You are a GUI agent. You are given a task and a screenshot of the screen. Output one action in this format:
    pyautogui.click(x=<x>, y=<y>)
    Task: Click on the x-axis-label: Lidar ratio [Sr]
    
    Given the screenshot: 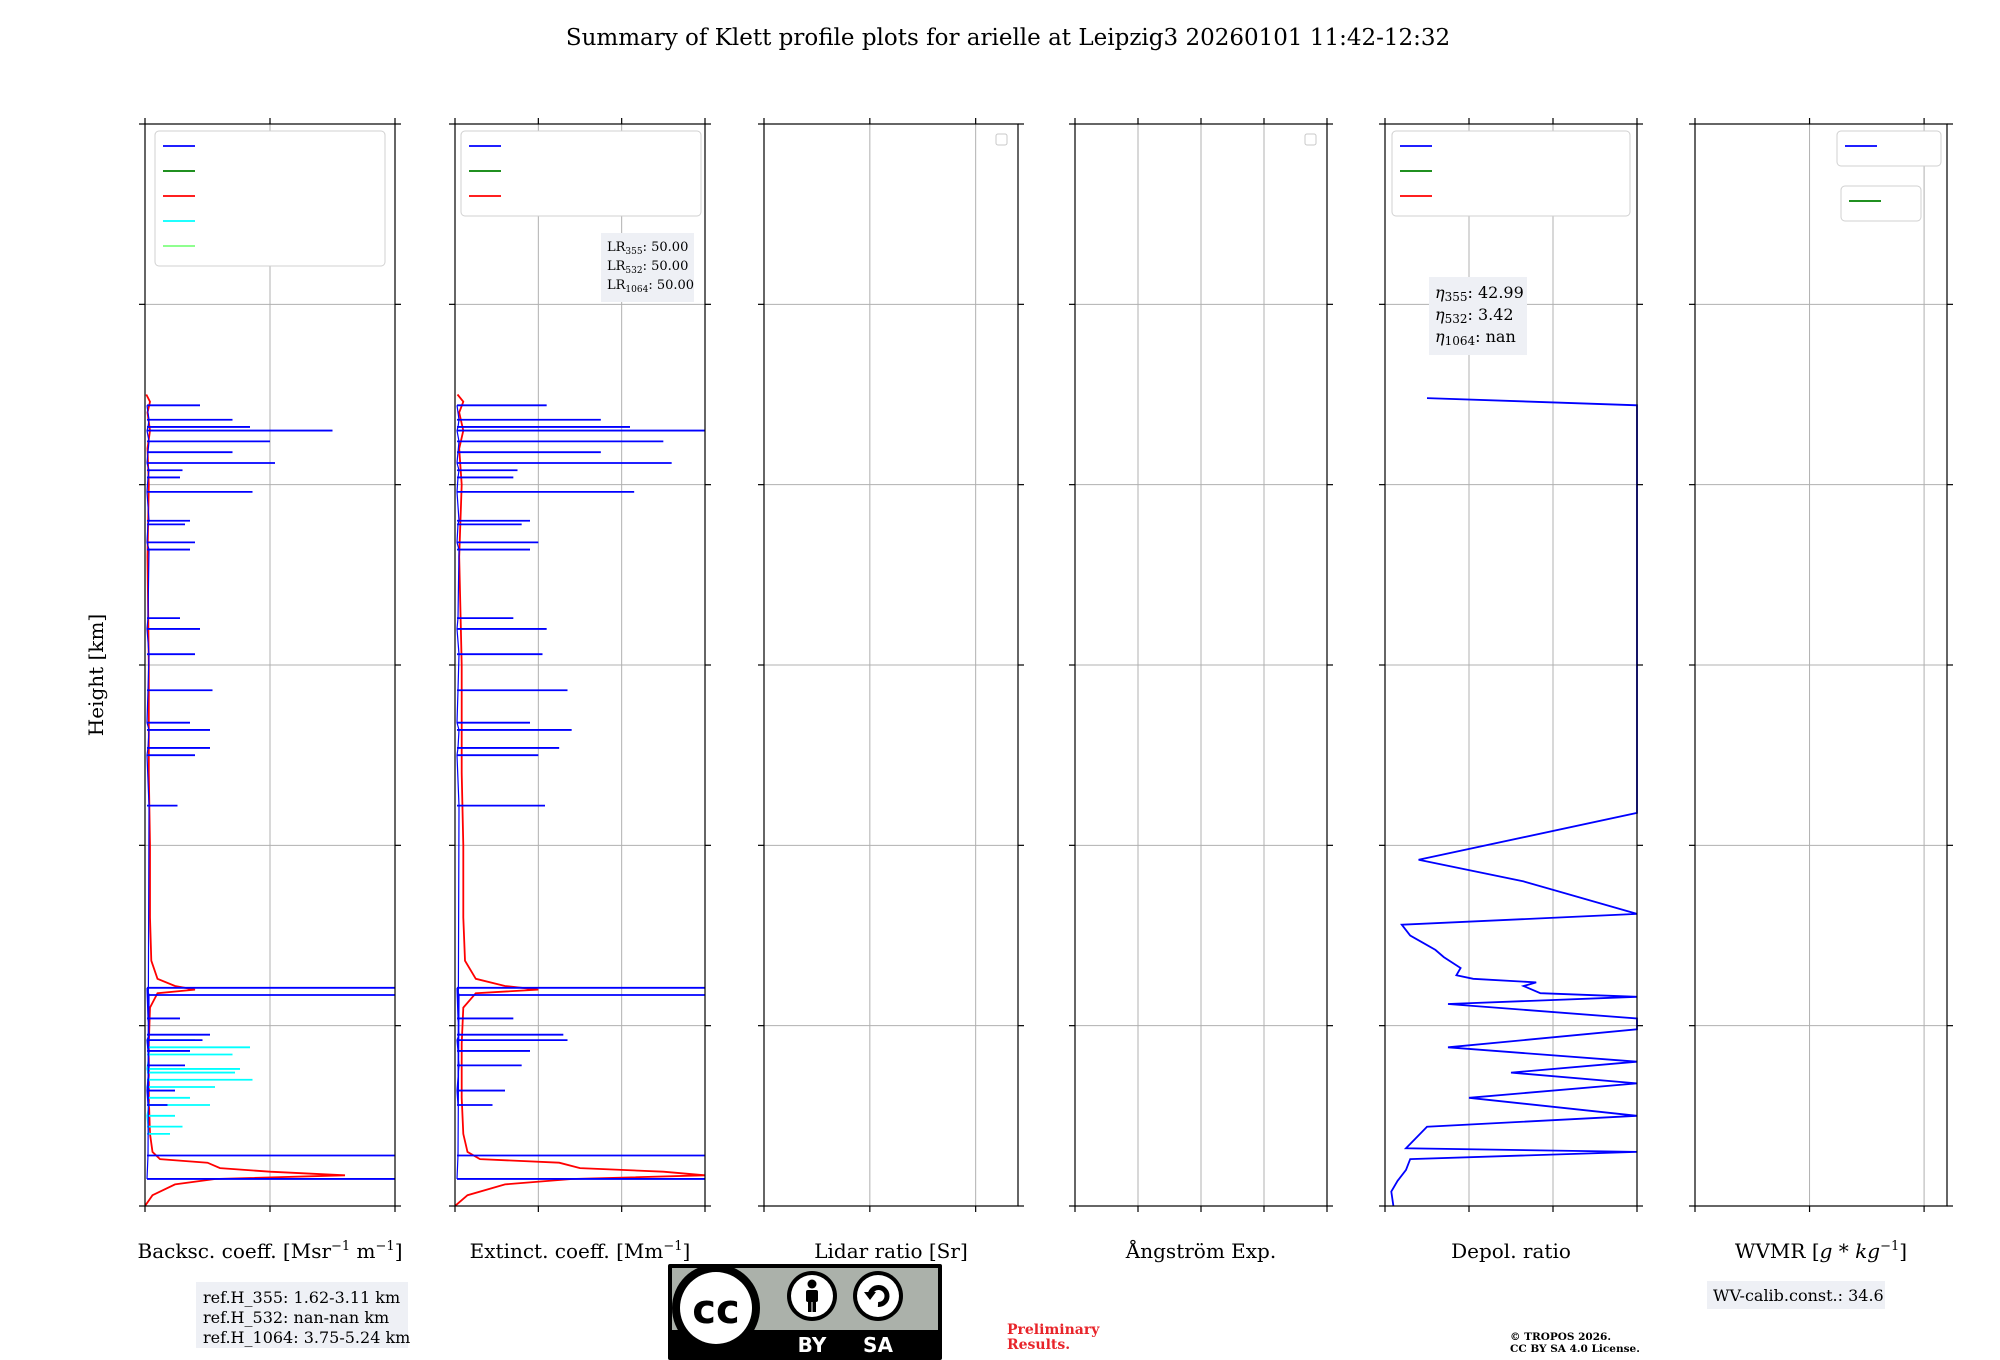 What is the action you would take?
    pyautogui.click(x=891, y=1251)
    